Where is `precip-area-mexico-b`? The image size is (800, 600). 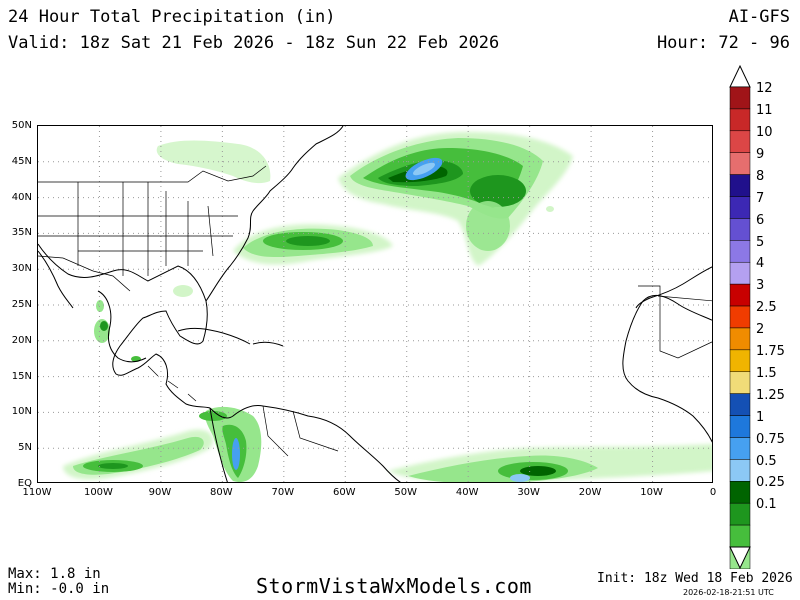 precip-area-mexico-b is located at coordinates (104, 326).